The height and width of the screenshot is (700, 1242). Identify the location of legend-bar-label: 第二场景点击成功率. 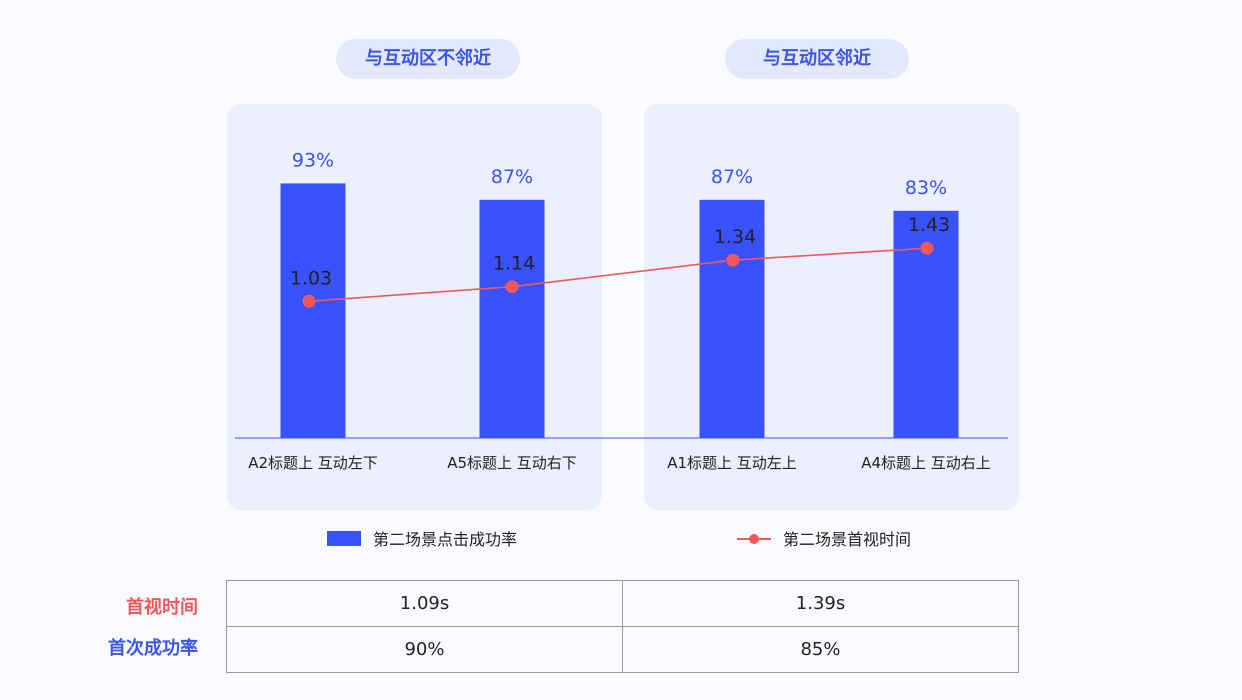
(445, 539).